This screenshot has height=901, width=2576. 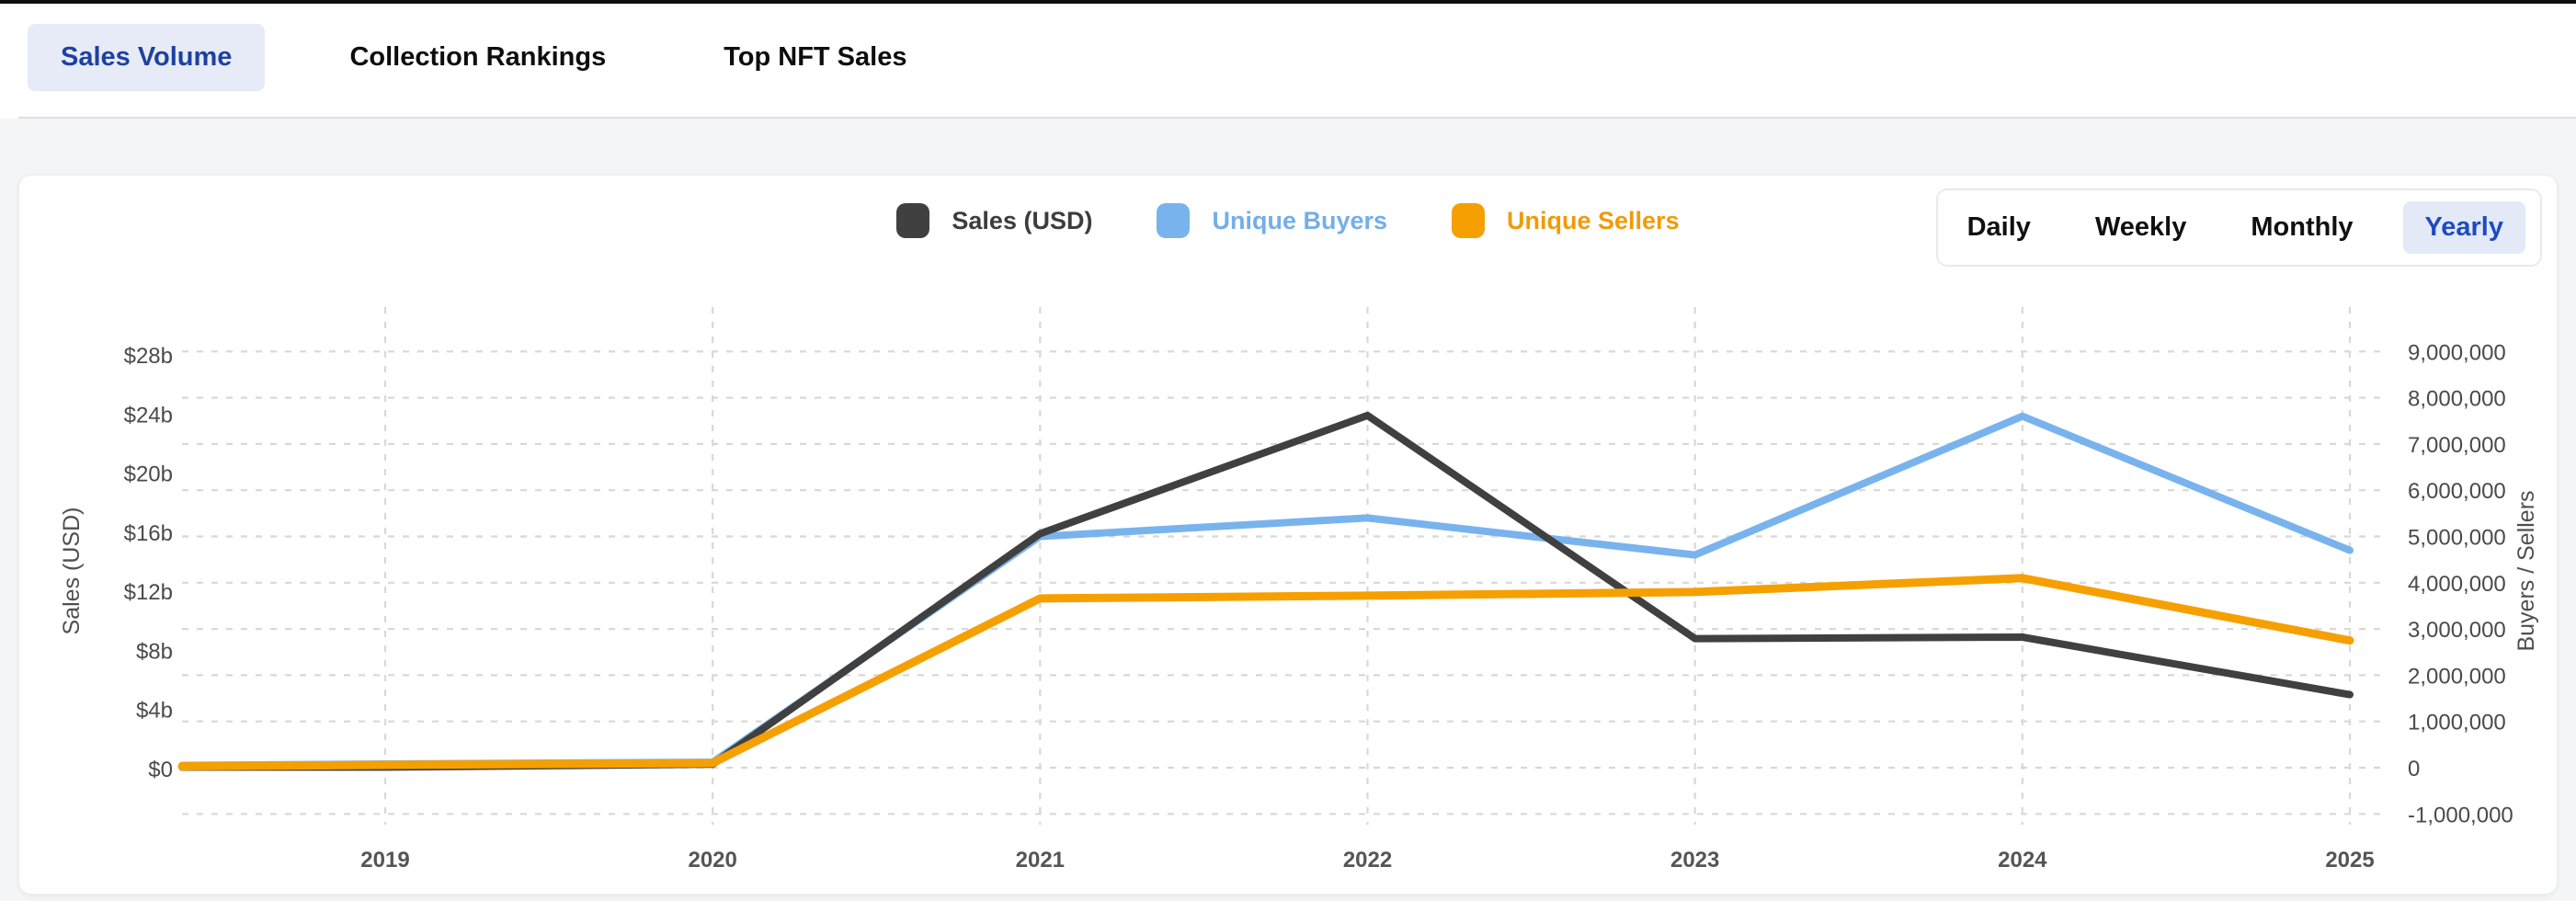 I want to click on right-axis-tick: 9,000,000, so click(x=2457, y=352).